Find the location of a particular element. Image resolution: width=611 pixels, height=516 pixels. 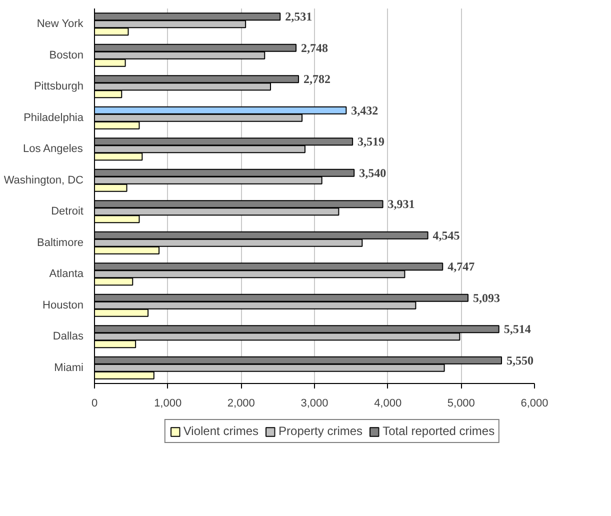

y-tick-label: Boston is located at coordinates (66, 55).